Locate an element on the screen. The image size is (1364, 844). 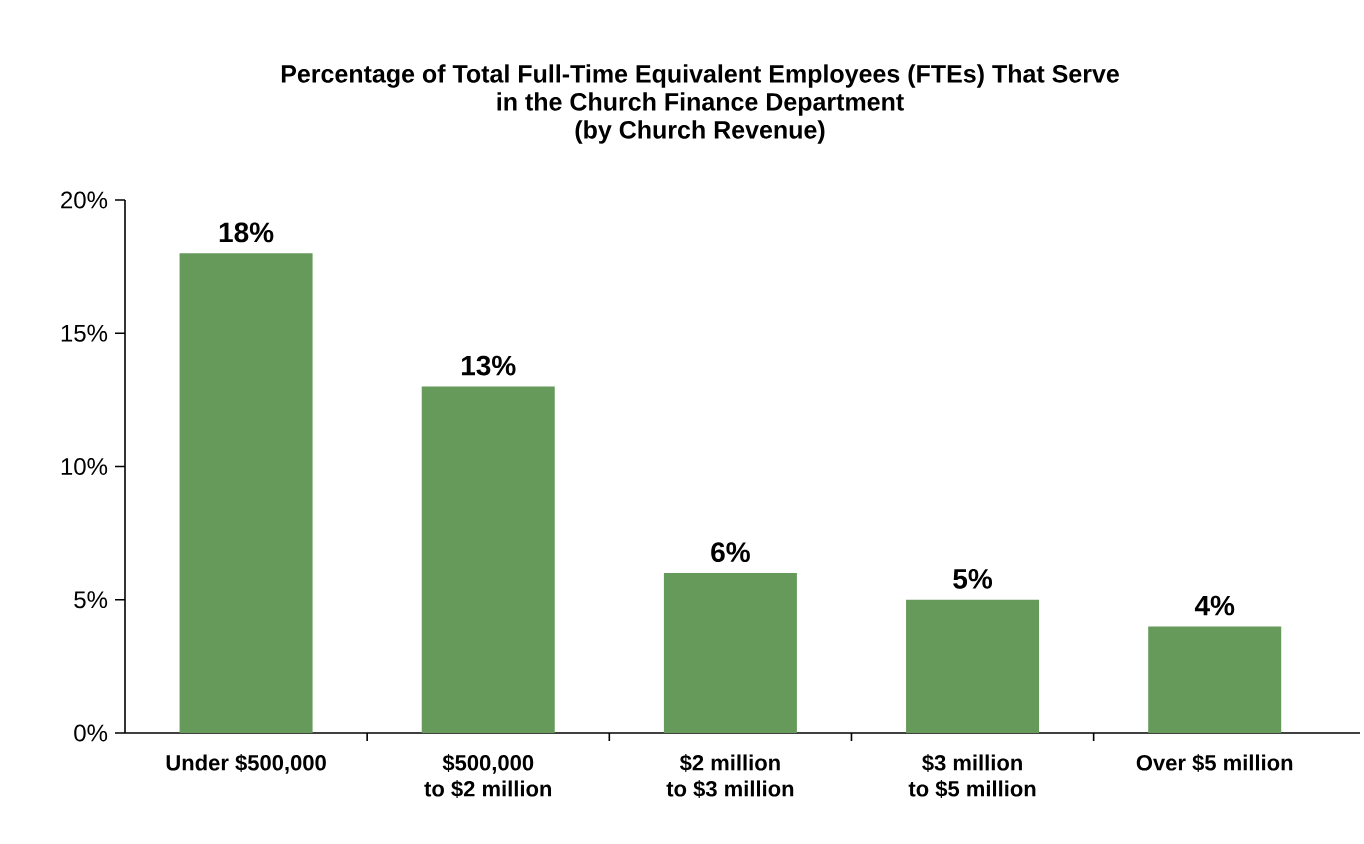
x-tick-label: Over $5 million is located at coordinates (1214, 763).